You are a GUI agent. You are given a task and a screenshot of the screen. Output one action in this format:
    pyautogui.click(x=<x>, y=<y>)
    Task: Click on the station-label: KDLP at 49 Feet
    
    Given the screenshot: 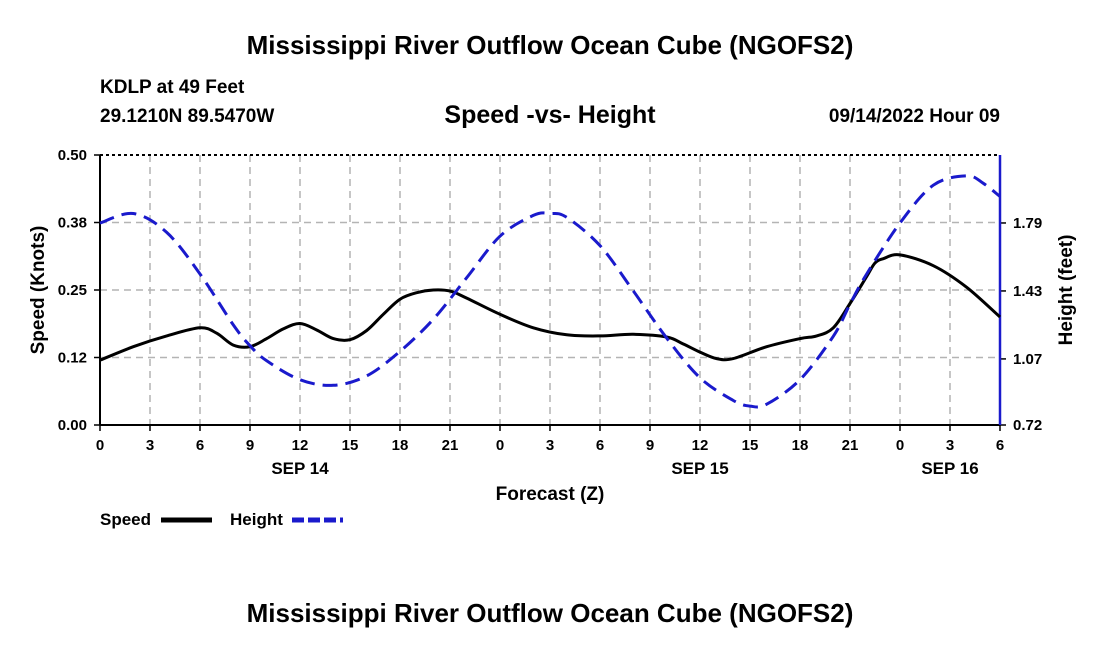 What is the action you would take?
    pyautogui.click(x=172, y=87)
    